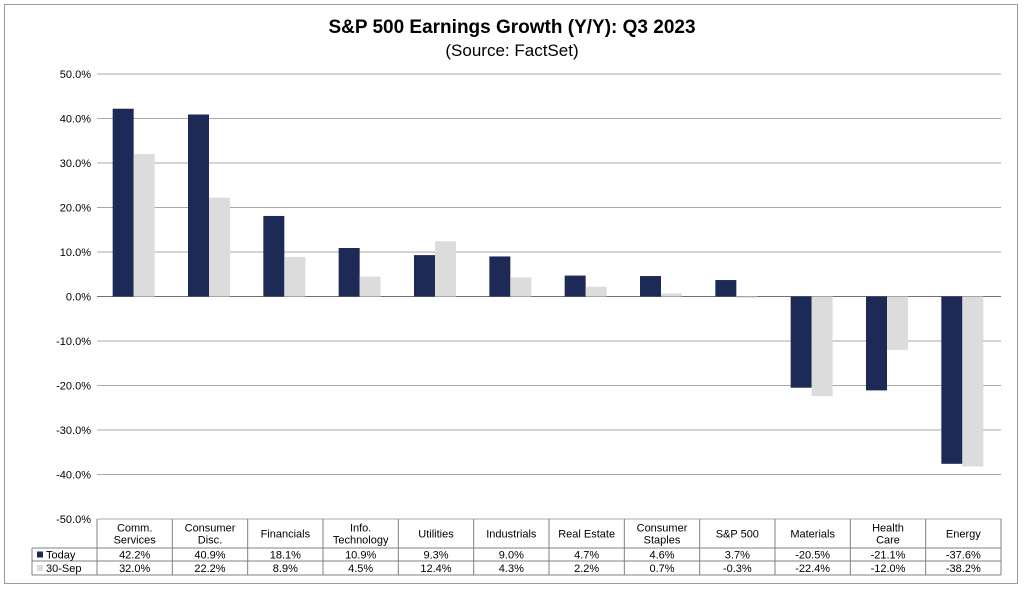 The width and height of the screenshot is (1024, 591). I want to click on data-label: 4.3%, so click(511, 569).